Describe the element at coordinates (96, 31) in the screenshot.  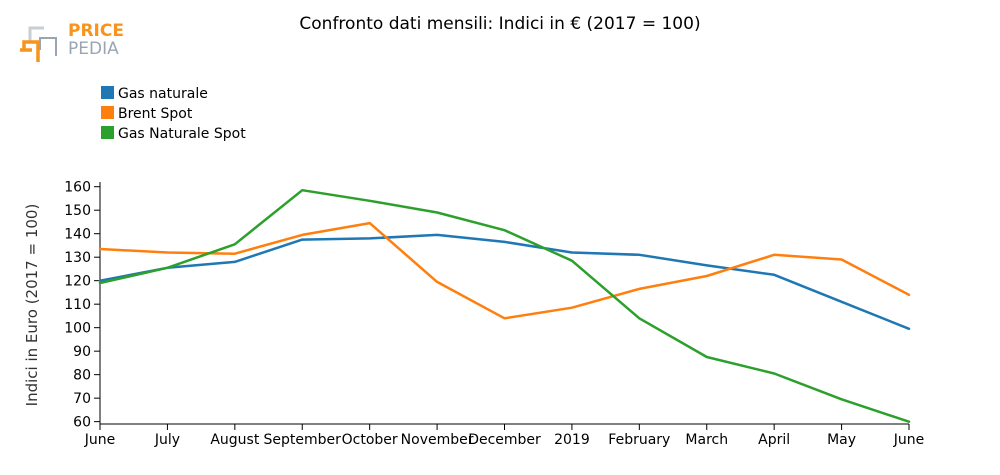
I see `logo-word-price: PRICE` at that location.